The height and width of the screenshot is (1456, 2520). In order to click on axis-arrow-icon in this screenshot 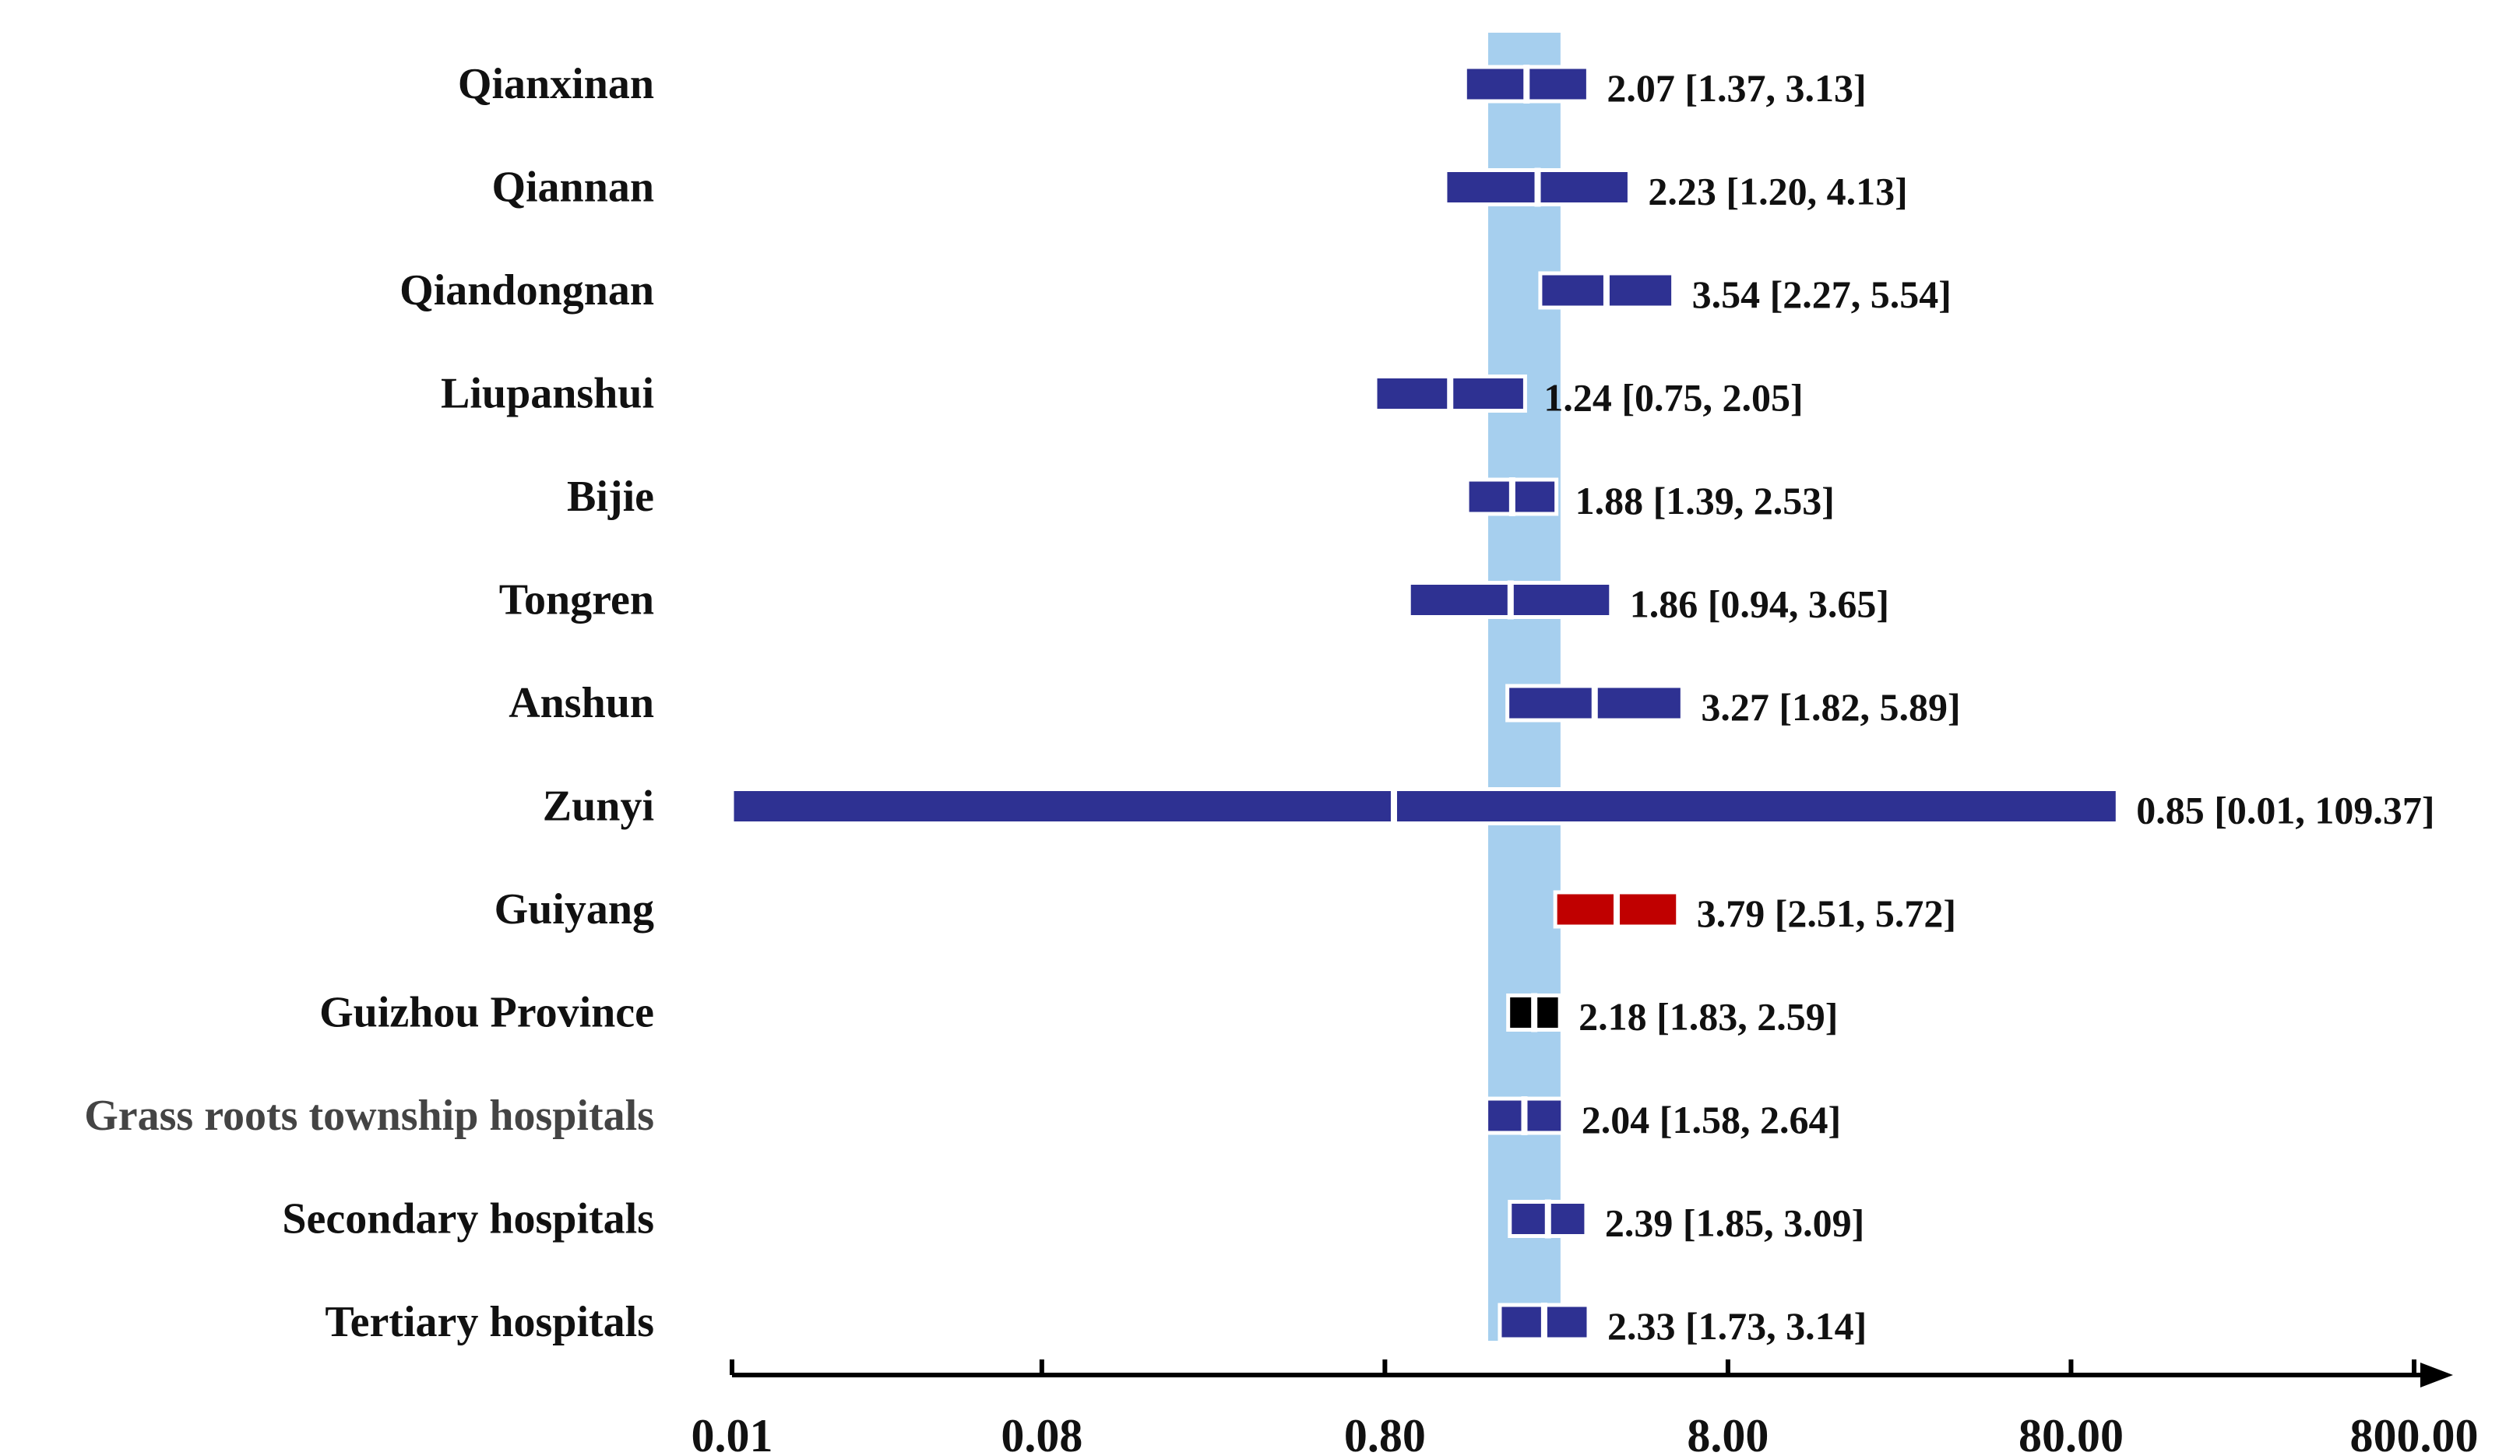, I will do `click(2436, 1375)`.